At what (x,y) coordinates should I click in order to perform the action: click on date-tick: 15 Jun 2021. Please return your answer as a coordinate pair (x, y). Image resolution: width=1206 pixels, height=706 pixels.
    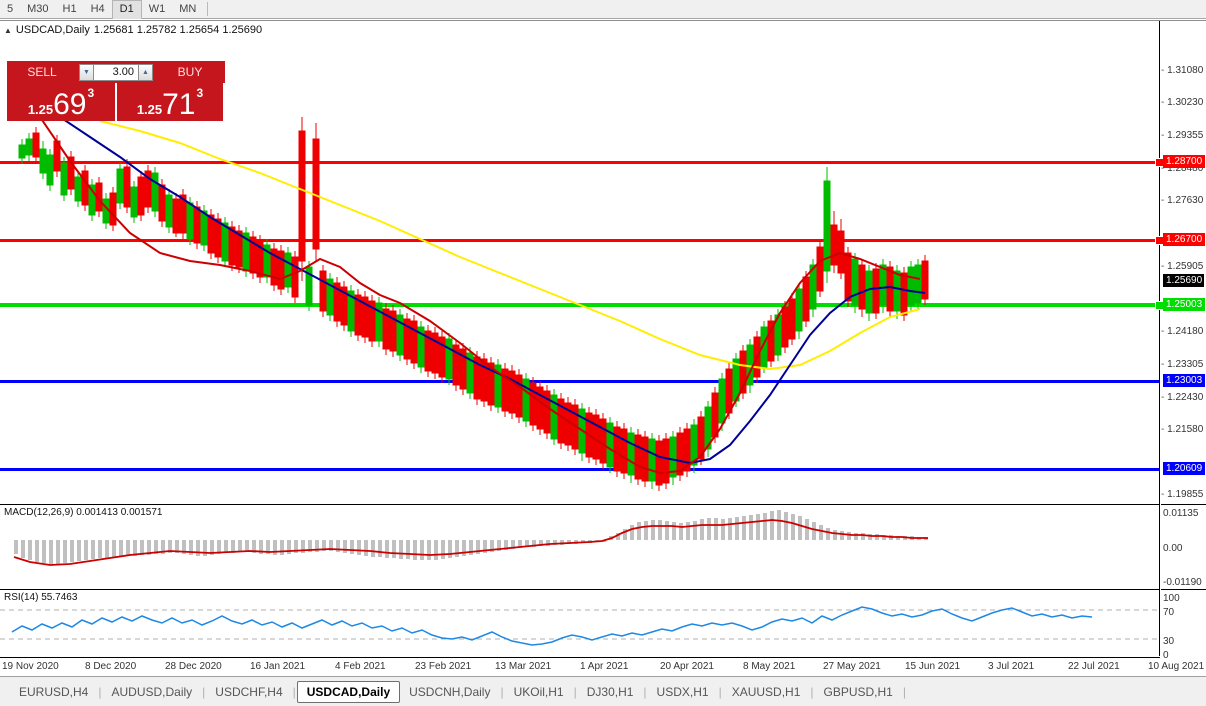
    Looking at the image, I should click on (933, 666).